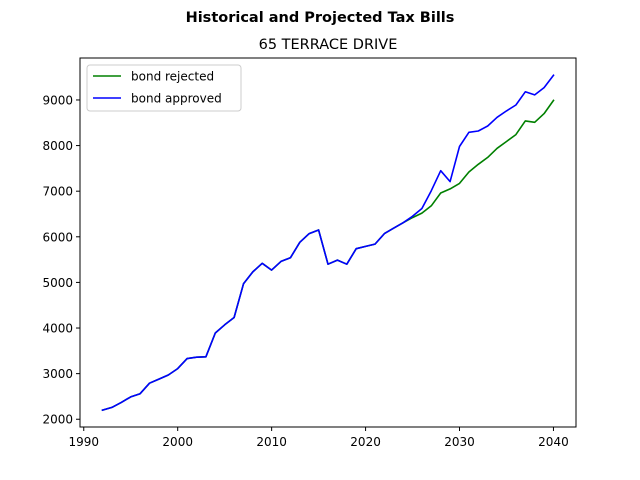 The image size is (640, 480). I want to click on x-tick-label: 2020, so click(365, 442).